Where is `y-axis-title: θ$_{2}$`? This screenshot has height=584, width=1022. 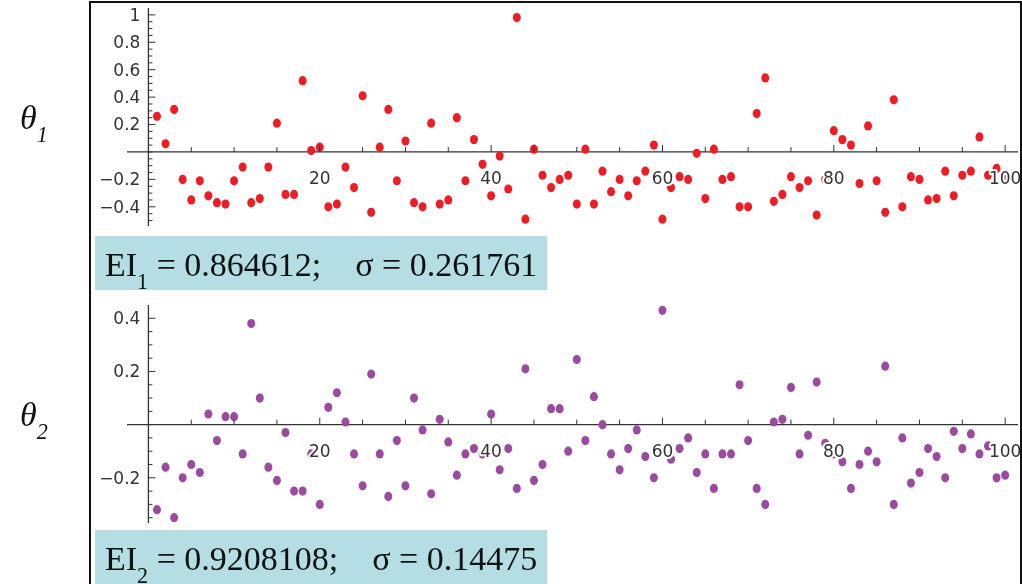 y-axis-title: θ$_{2}$ is located at coordinates (34, 420).